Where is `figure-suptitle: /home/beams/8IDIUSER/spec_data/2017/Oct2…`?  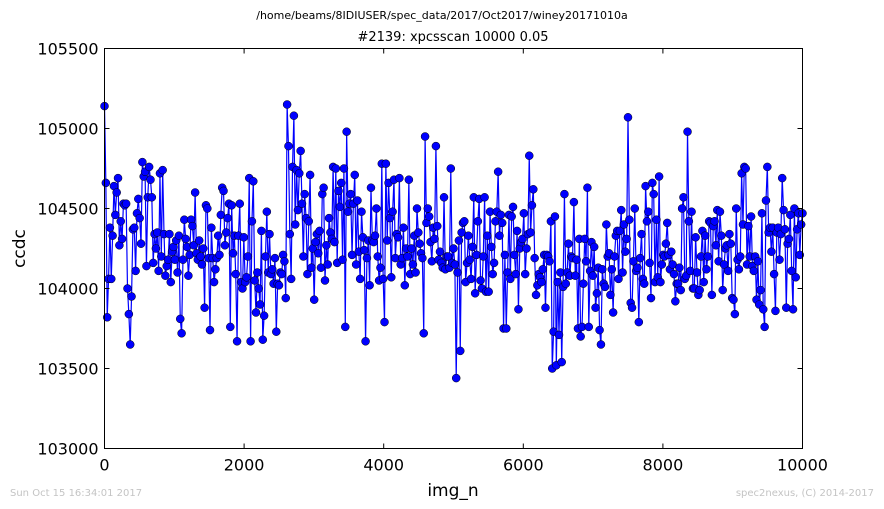 figure-suptitle: /home/beams/8IDIUSER/spec_data/2017/Oct2… is located at coordinates (442, 15).